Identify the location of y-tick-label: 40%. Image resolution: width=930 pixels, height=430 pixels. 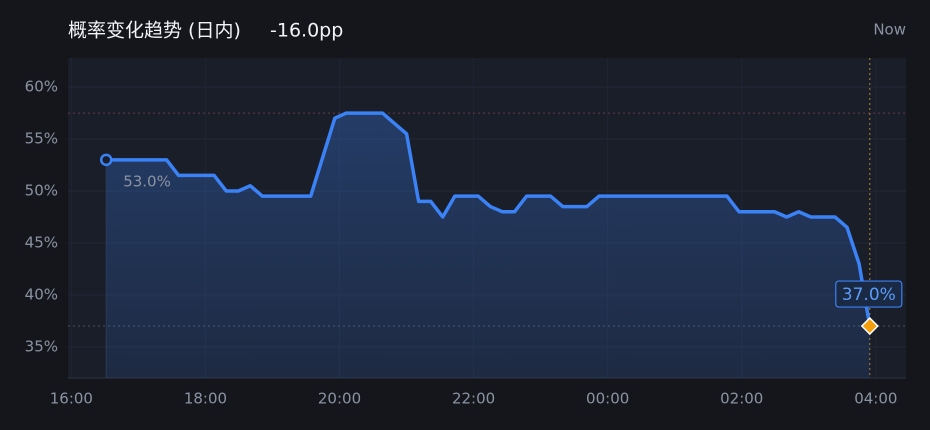
(41, 294).